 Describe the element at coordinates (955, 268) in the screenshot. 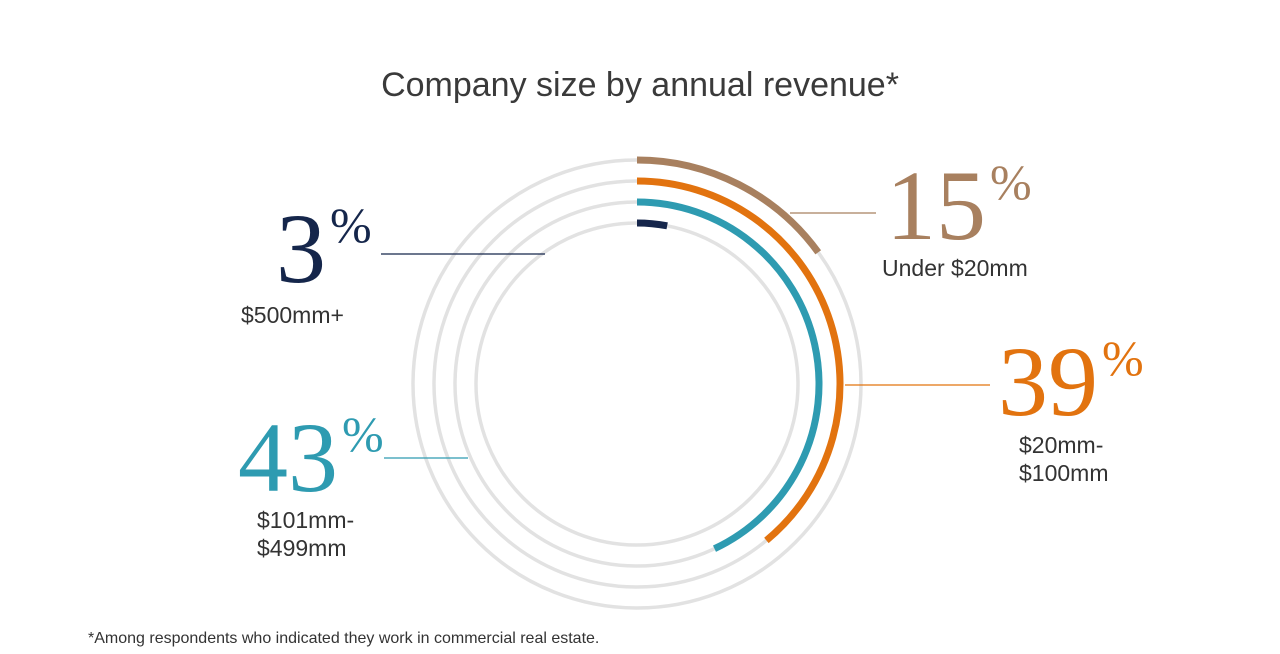

I see `category-label: Under $20mm` at that location.